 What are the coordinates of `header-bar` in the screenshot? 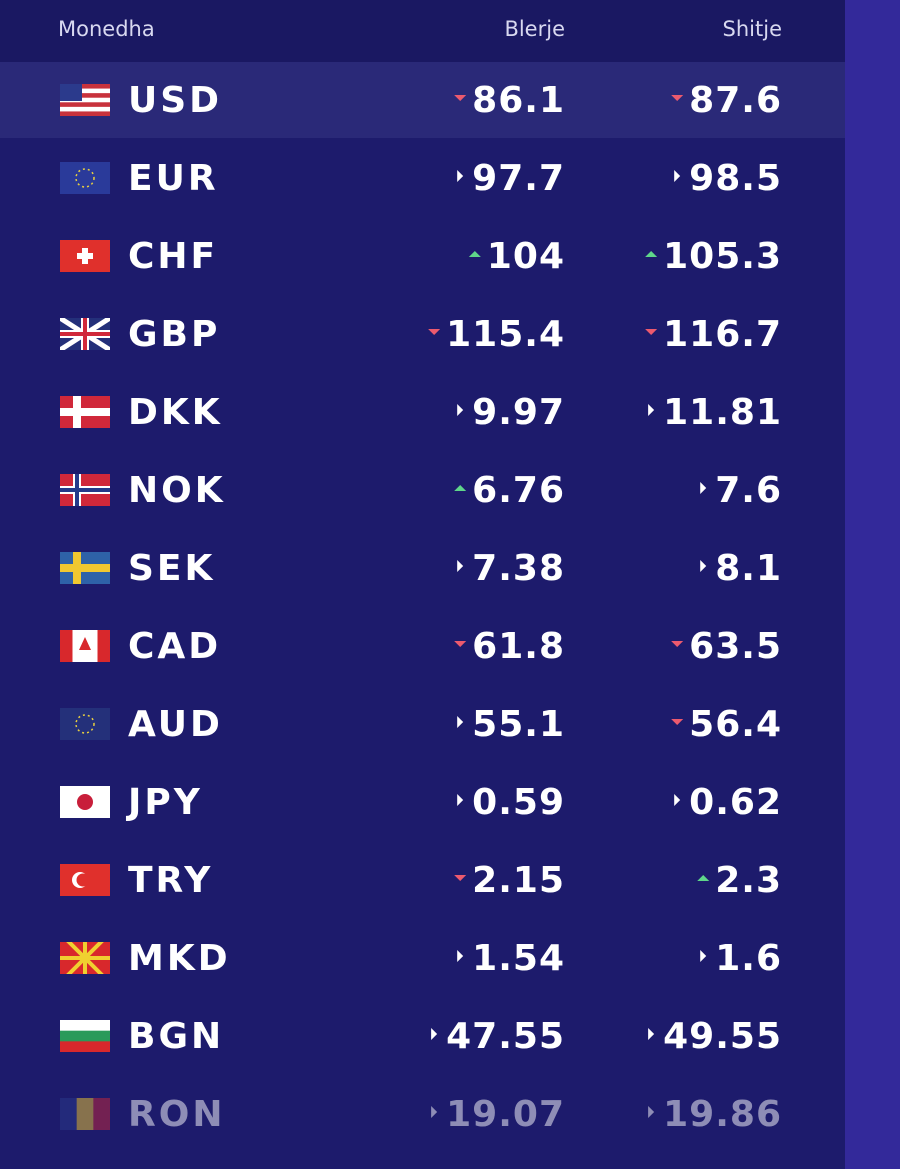 It's located at (422, 31).